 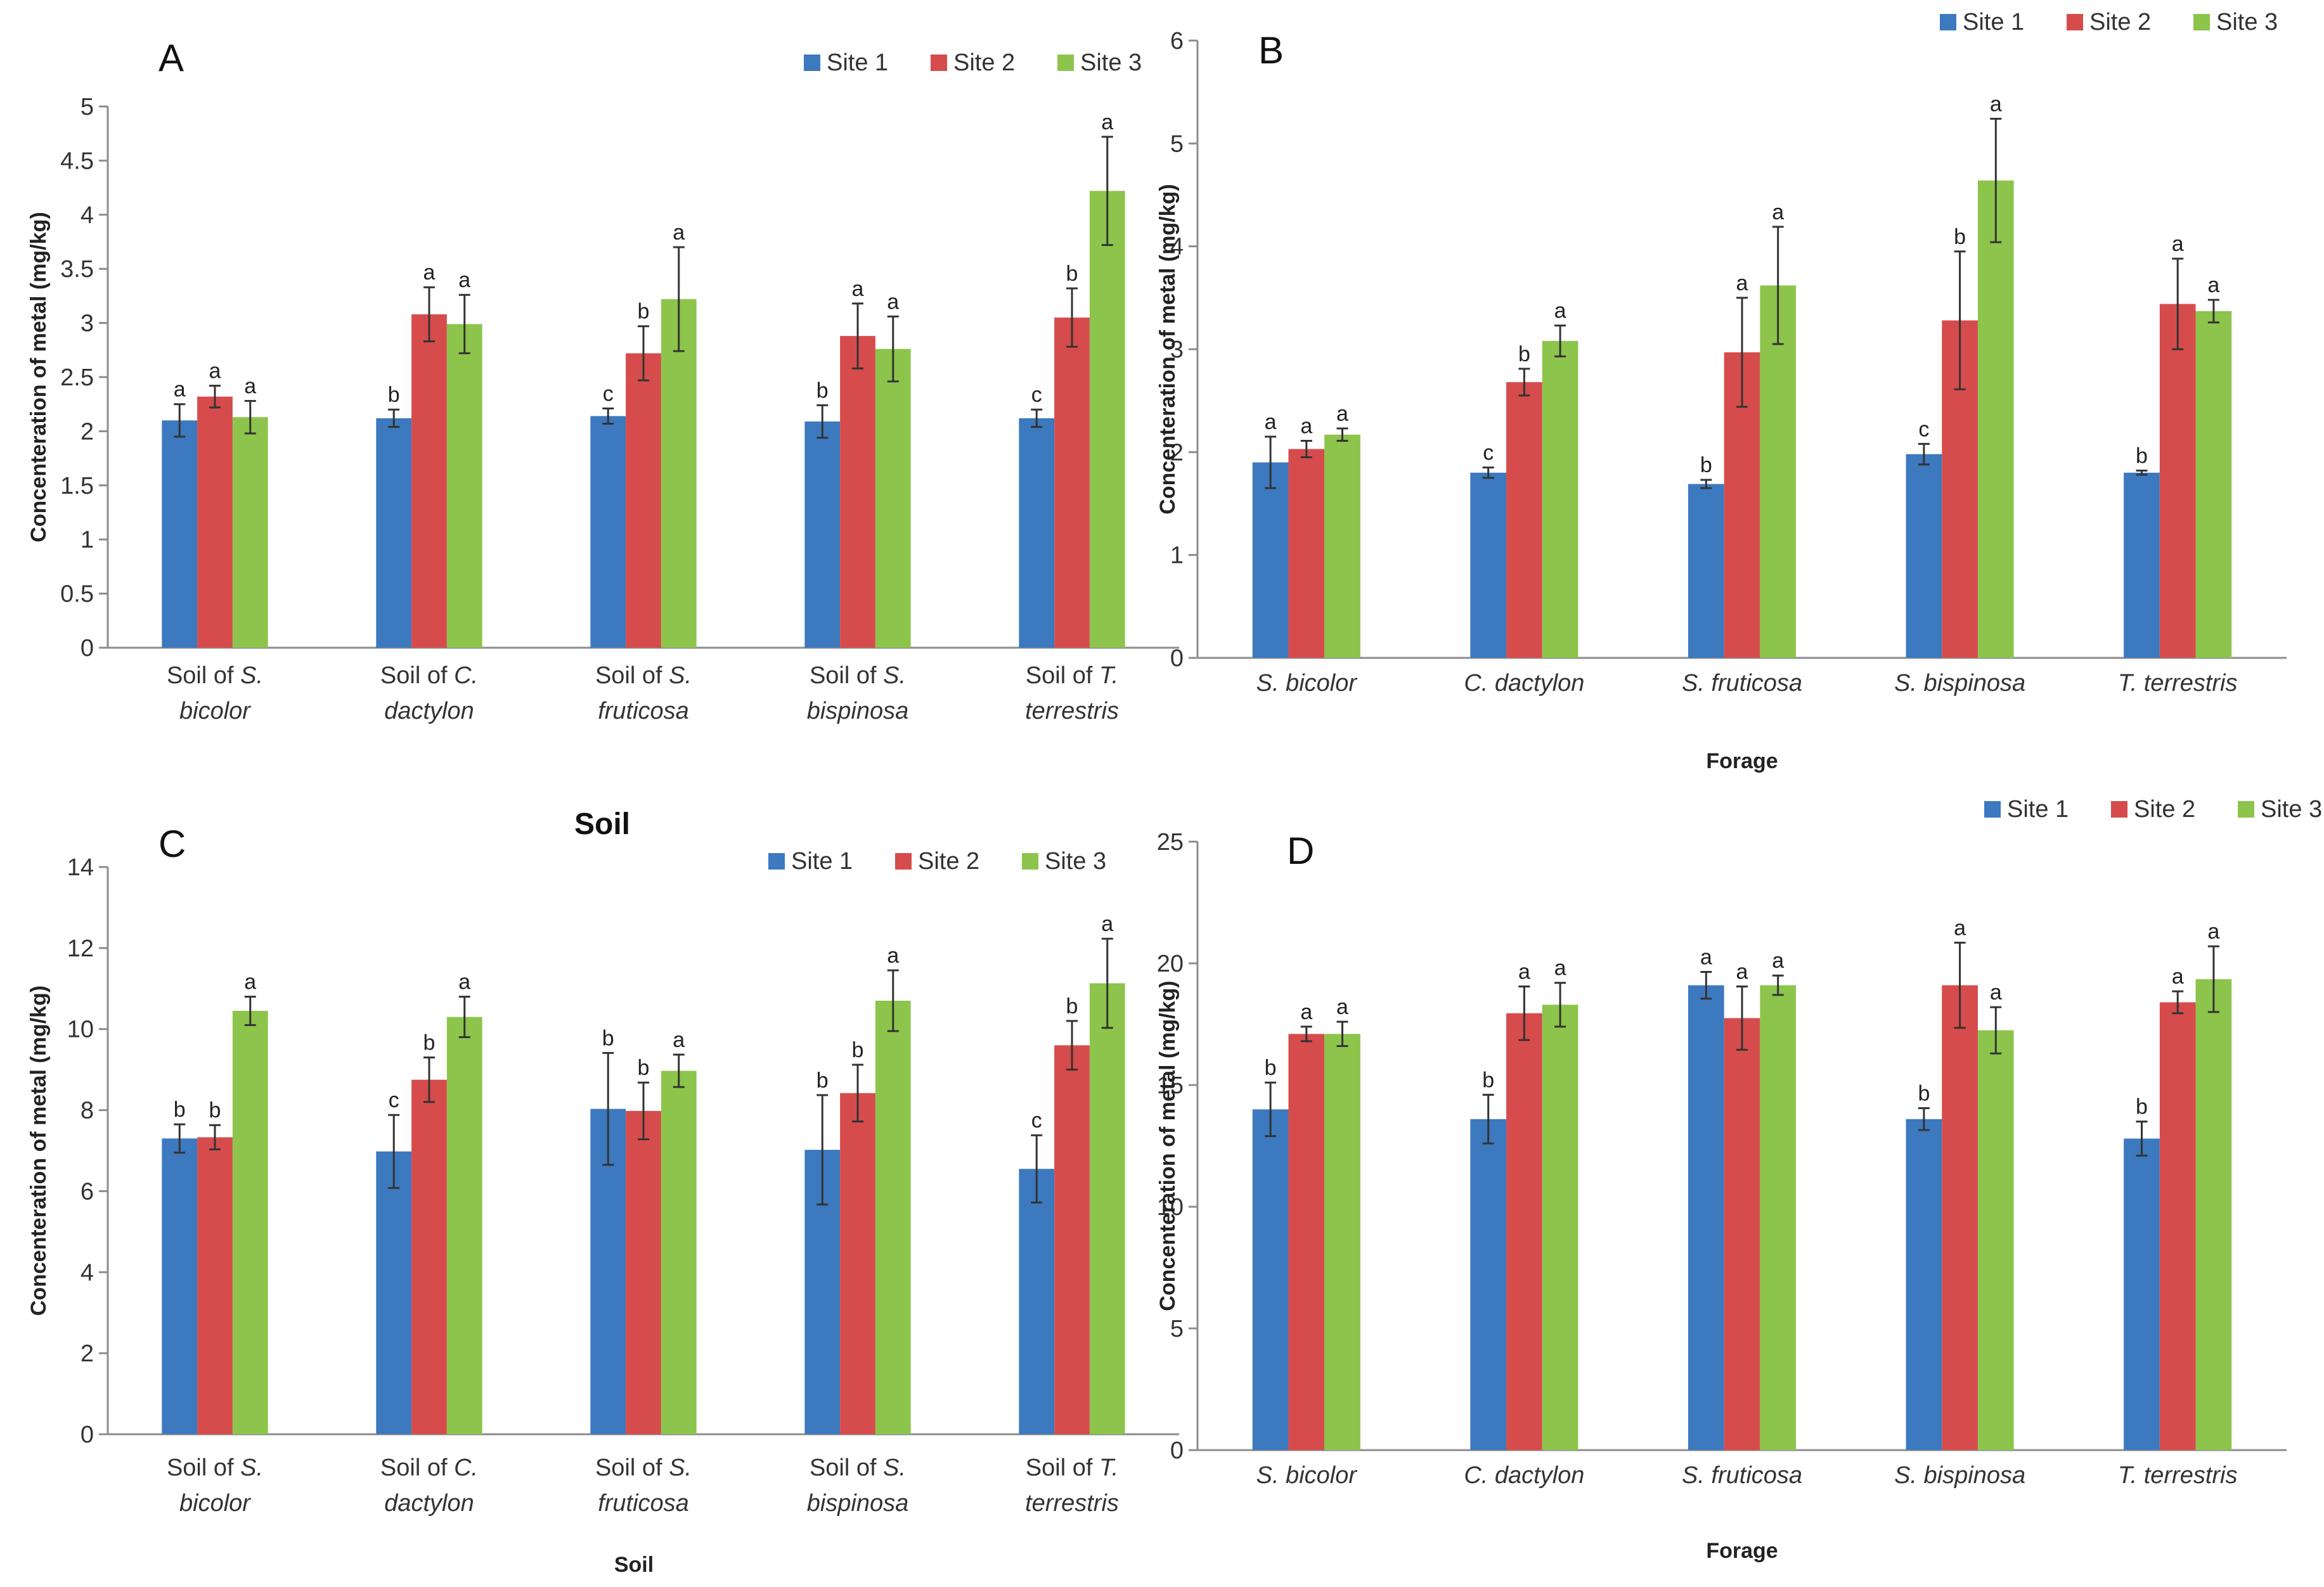 I want to click on y-tick-label: 15, so click(x=1170, y=1085).